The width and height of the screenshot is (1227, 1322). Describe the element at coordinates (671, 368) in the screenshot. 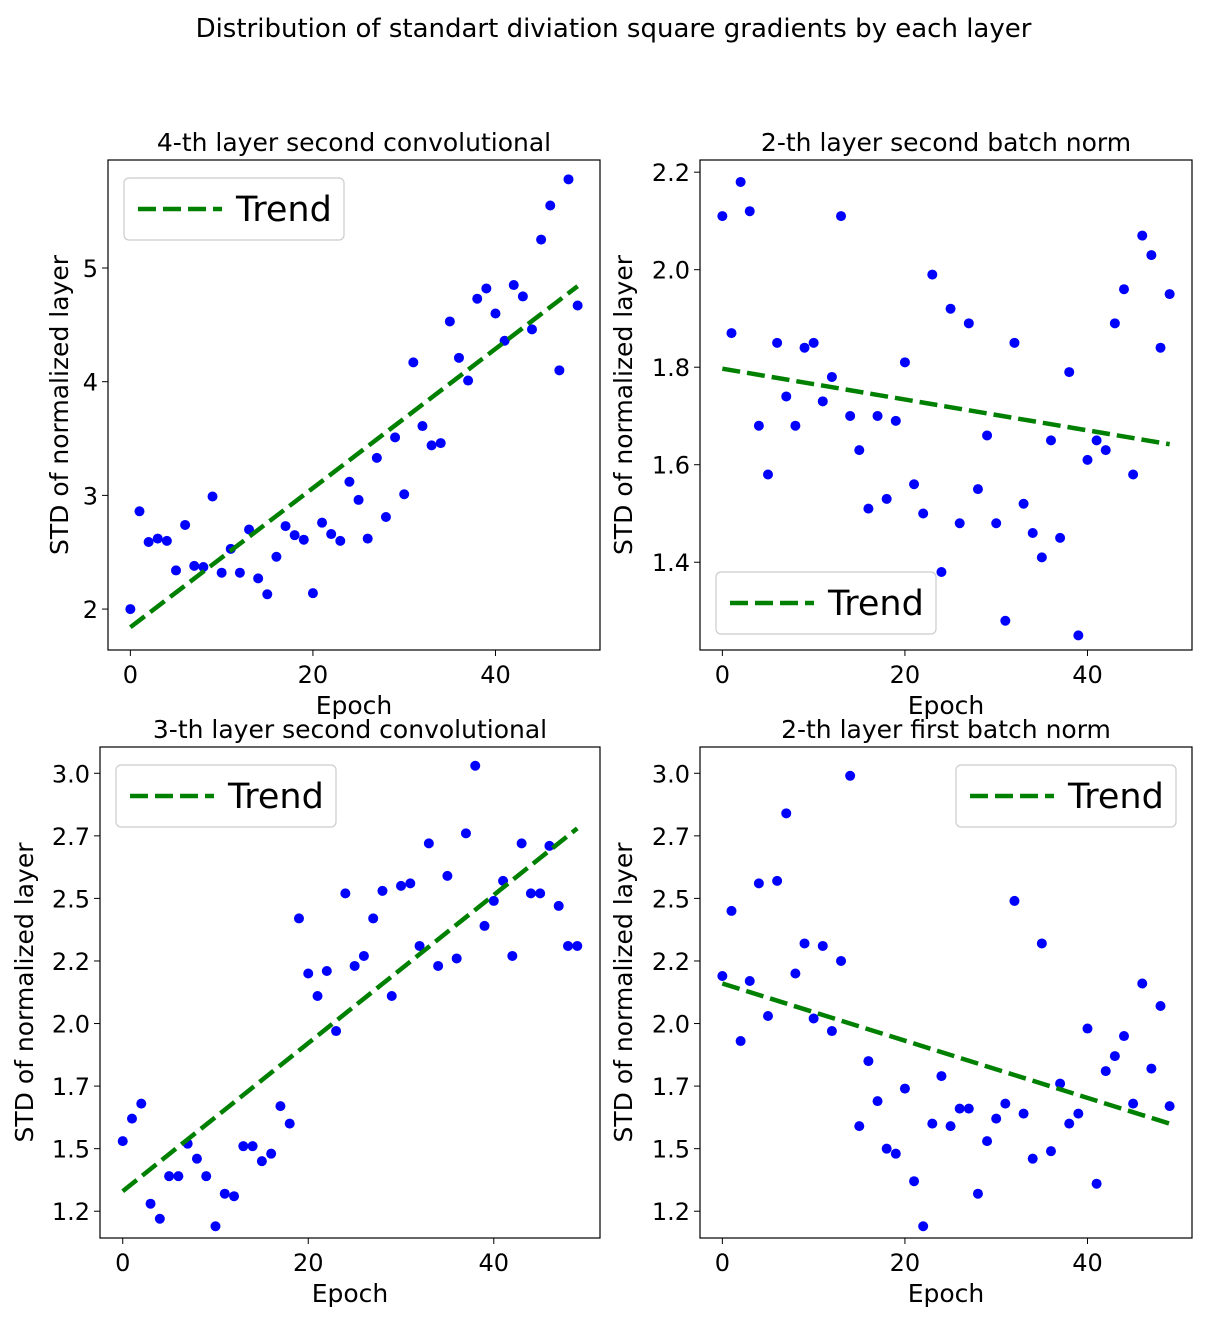

I see `y-tick-label: 1.8` at that location.